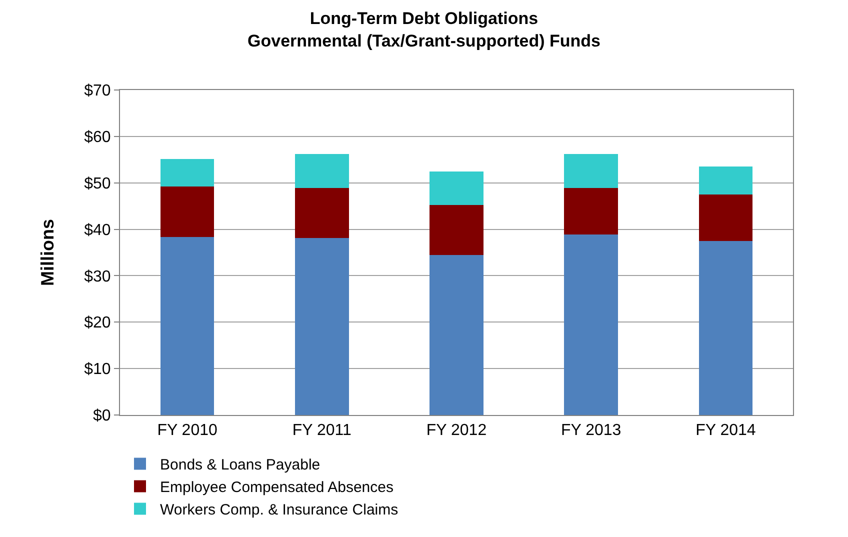 Image resolution: width=848 pixels, height=537 pixels. What do you see at coordinates (102, 416) in the screenshot?
I see `y-tick-label: $0` at bounding box center [102, 416].